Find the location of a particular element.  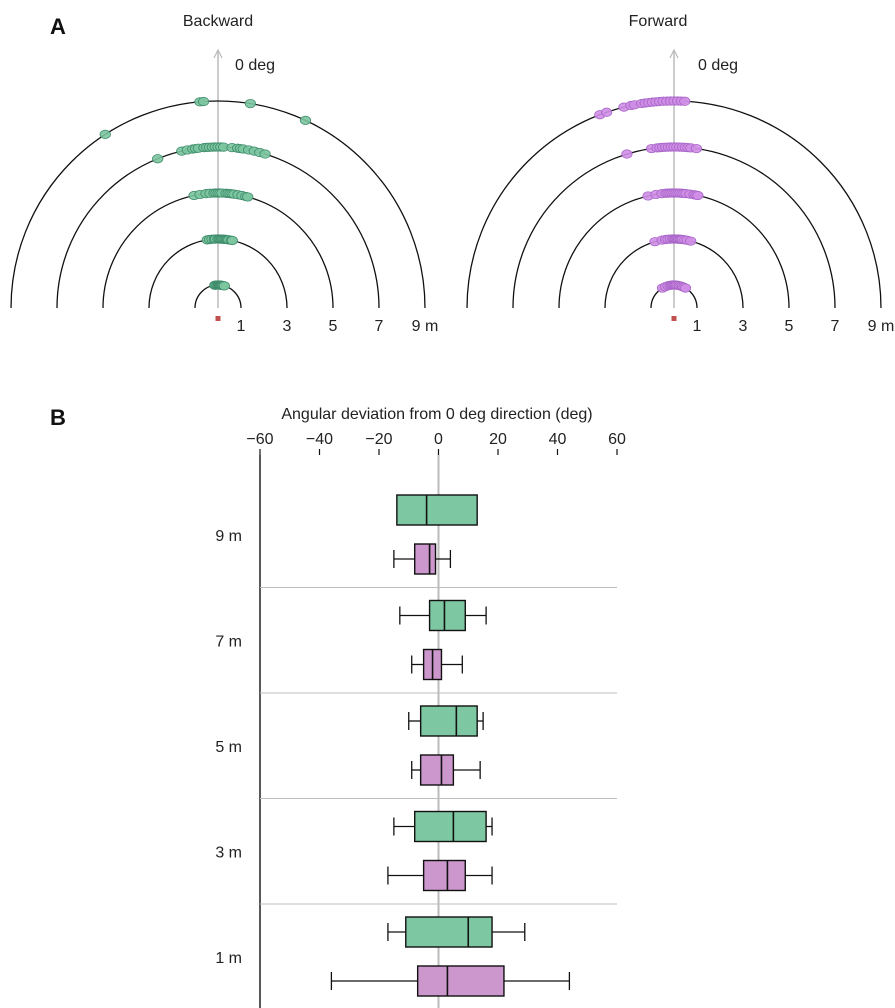

origin-marker-backward is located at coordinates (218, 318).